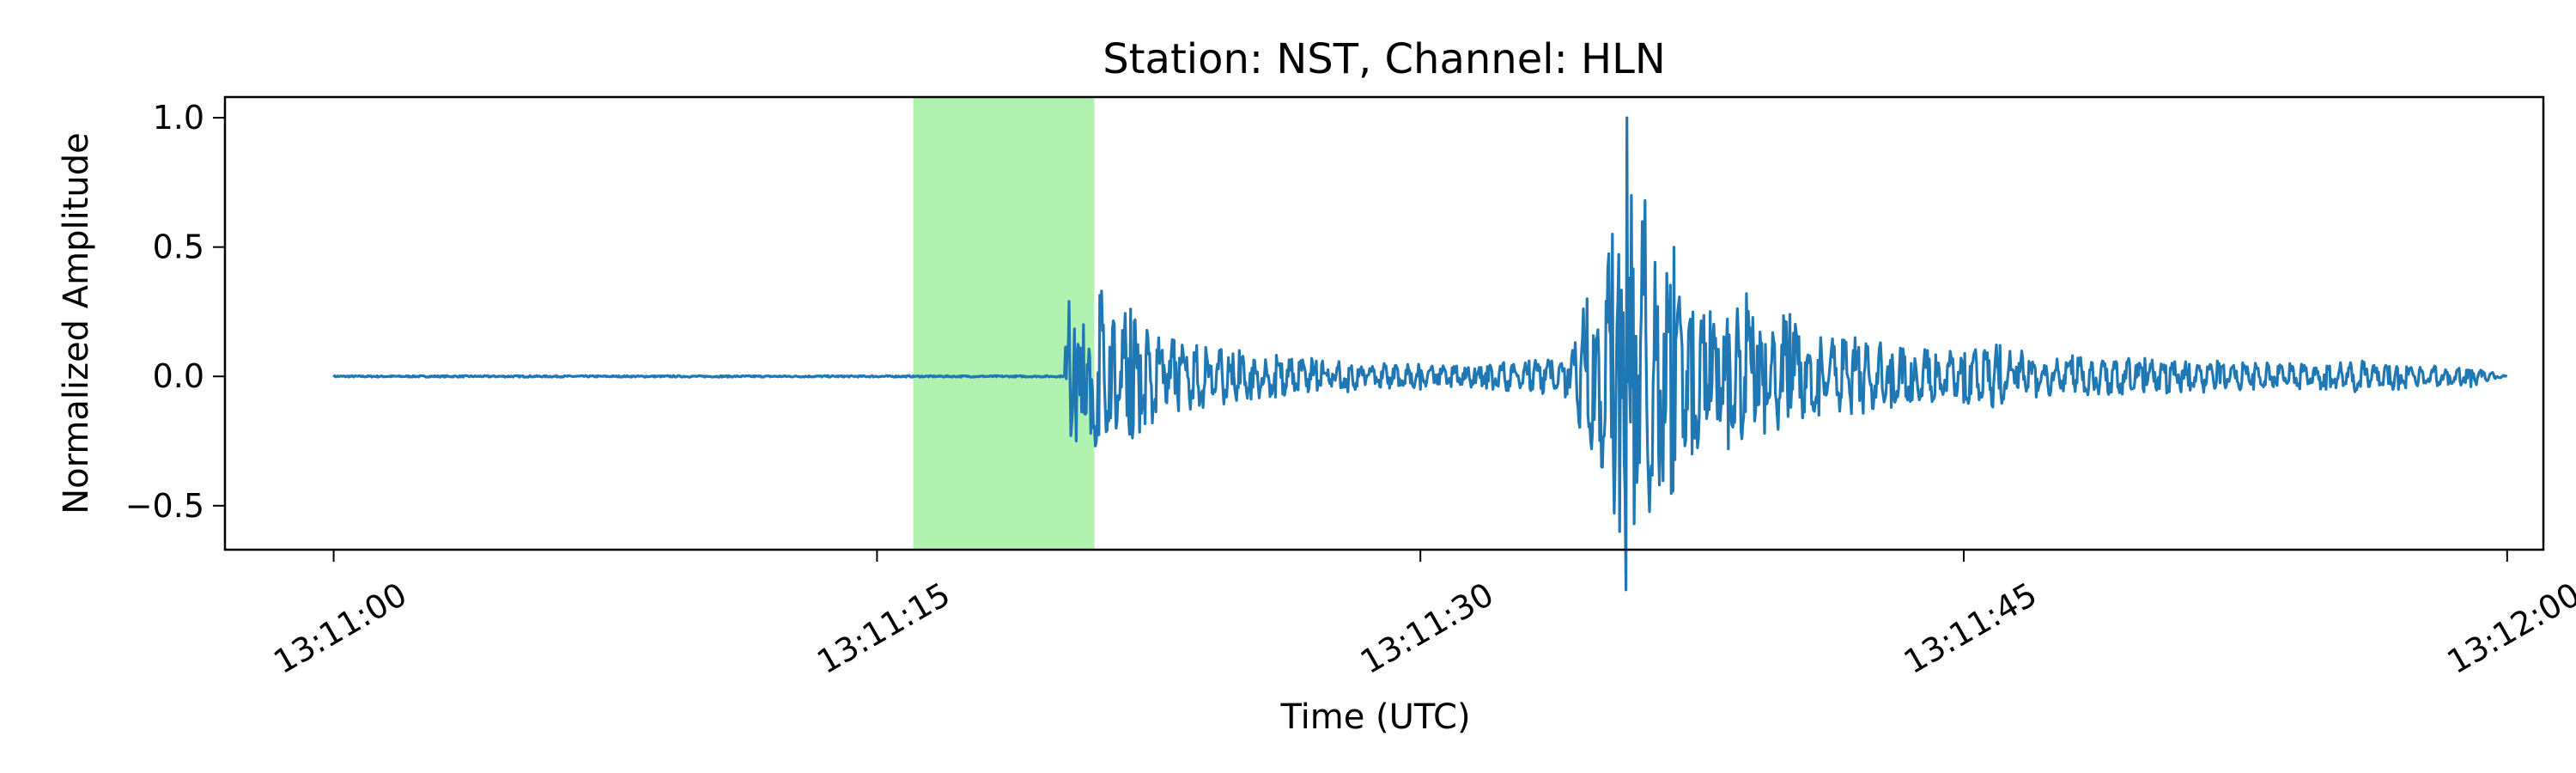 Image resolution: width=2576 pixels, height=773 pixels. What do you see at coordinates (175, 312) in the screenshot?
I see `y-axis-ticks: 1.0 0.5 0.0 −0.5` at bounding box center [175, 312].